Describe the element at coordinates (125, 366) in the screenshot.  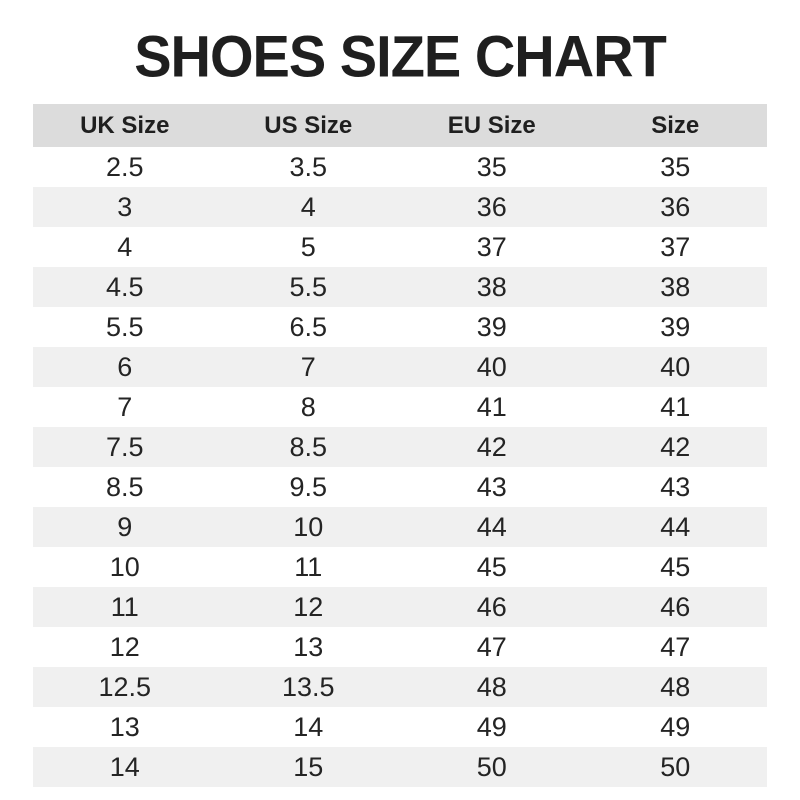
I see `table-cell: 6` at that location.